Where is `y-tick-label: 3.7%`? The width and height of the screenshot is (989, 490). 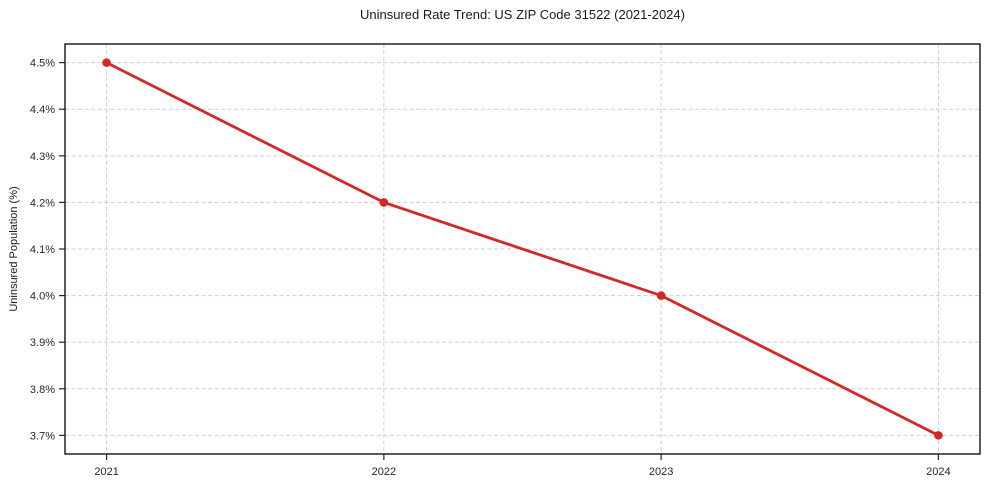
y-tick-label: 3.7% is located at coordinates (42, 436).